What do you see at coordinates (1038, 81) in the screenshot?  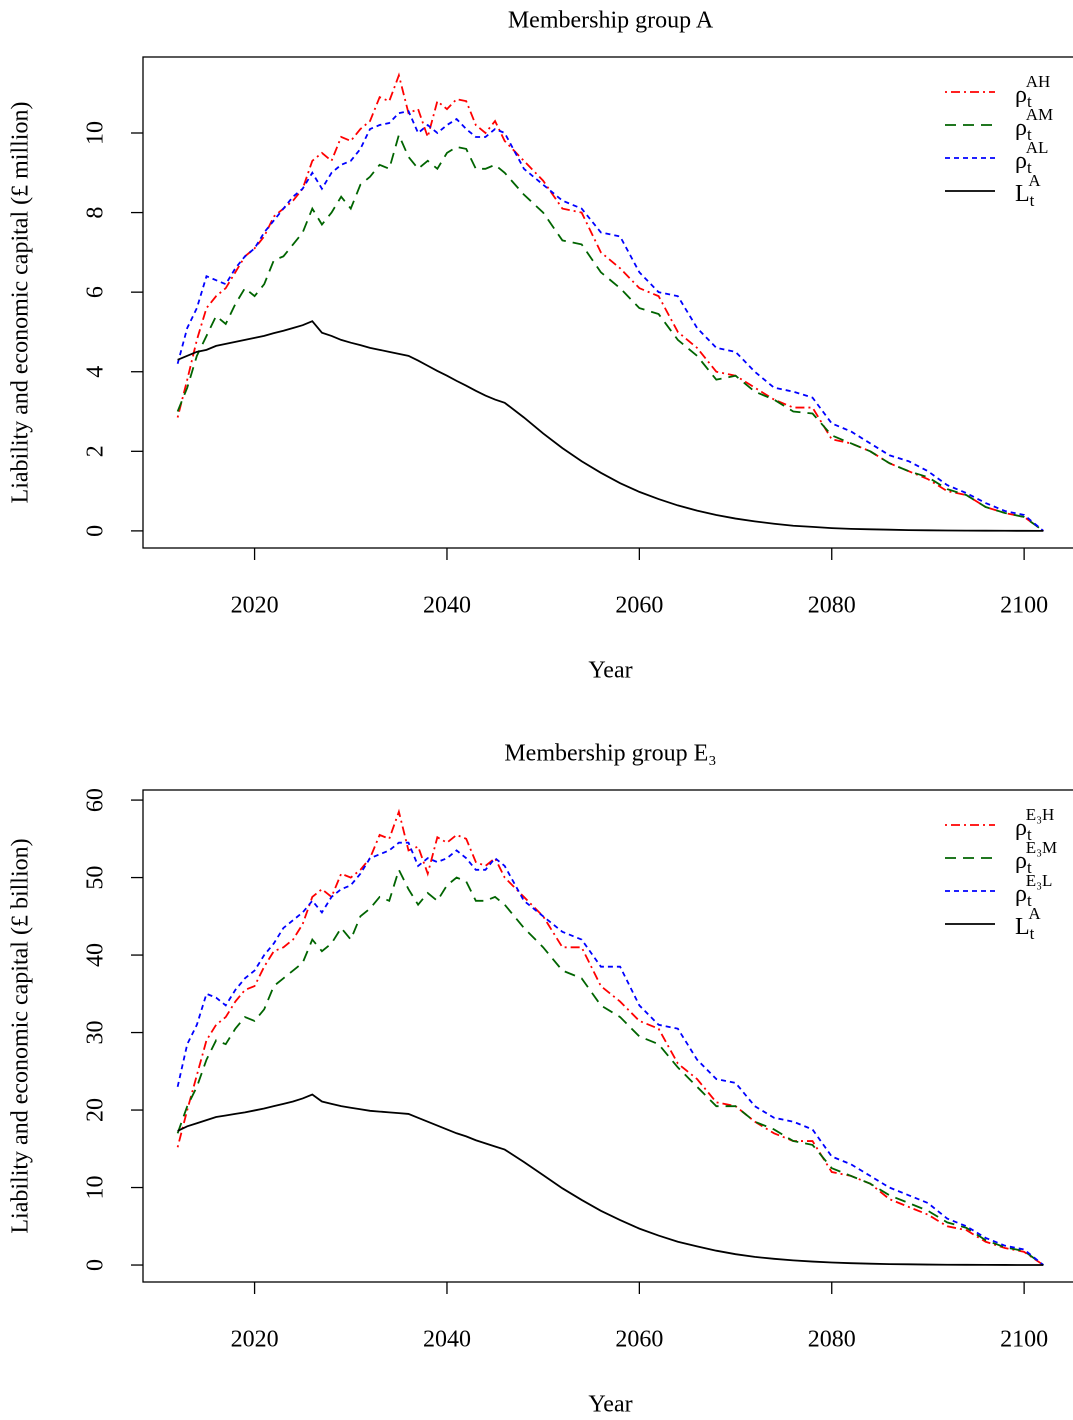 I see `legend-sup: AH` at bounding box center [1038, 81].